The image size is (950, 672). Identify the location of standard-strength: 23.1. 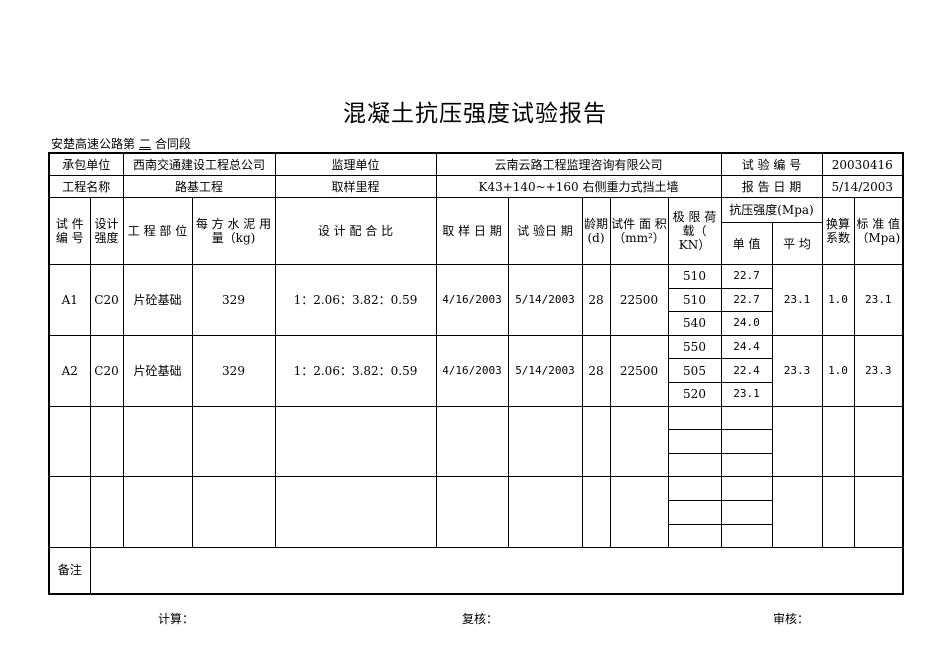
(878, 300).